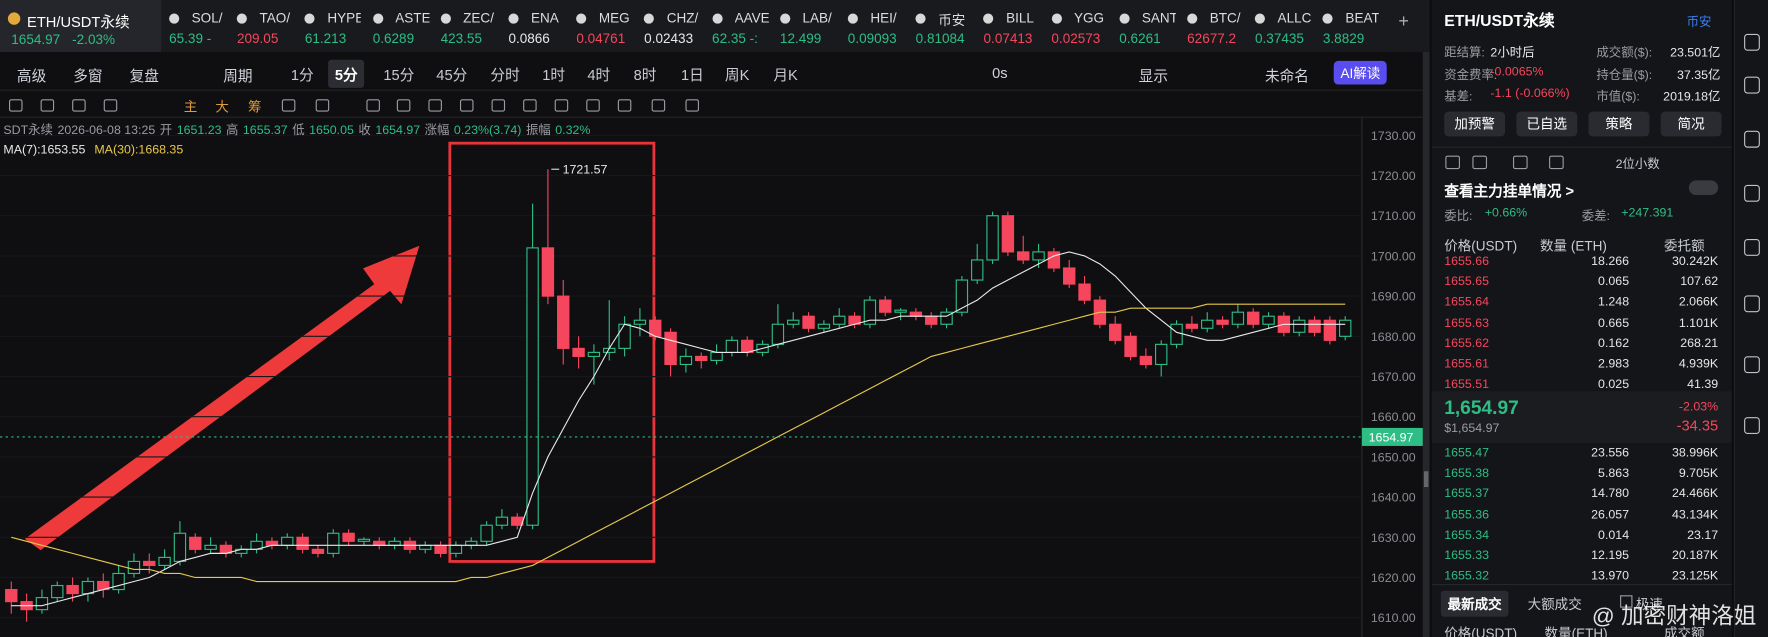  What do you see at coordinates (785, 75) in the screenshot?
I see `period-tab: 月K` at bounding box center [785, 75].